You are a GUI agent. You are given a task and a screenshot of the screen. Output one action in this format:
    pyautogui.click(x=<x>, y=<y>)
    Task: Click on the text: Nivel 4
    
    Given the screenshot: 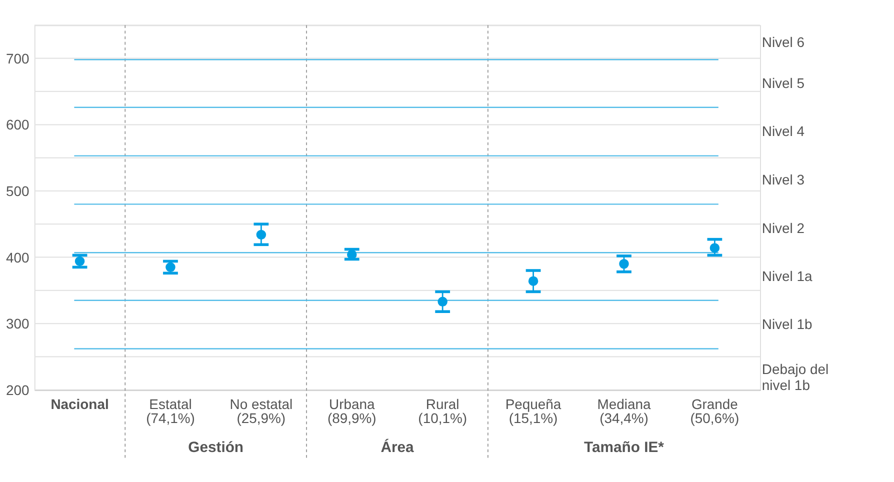 What is the action you would take?
    pyautogui.click(x=783, y=131)
    